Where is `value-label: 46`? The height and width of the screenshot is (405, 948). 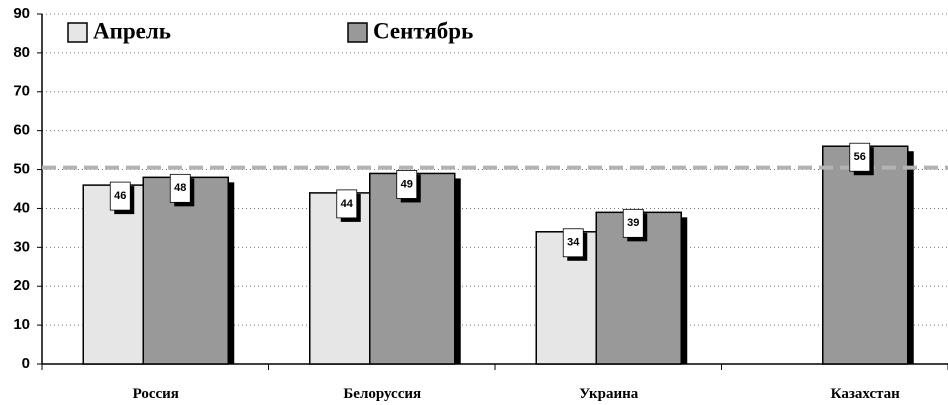 value-label: 46 is located at coordinates (120, 196).